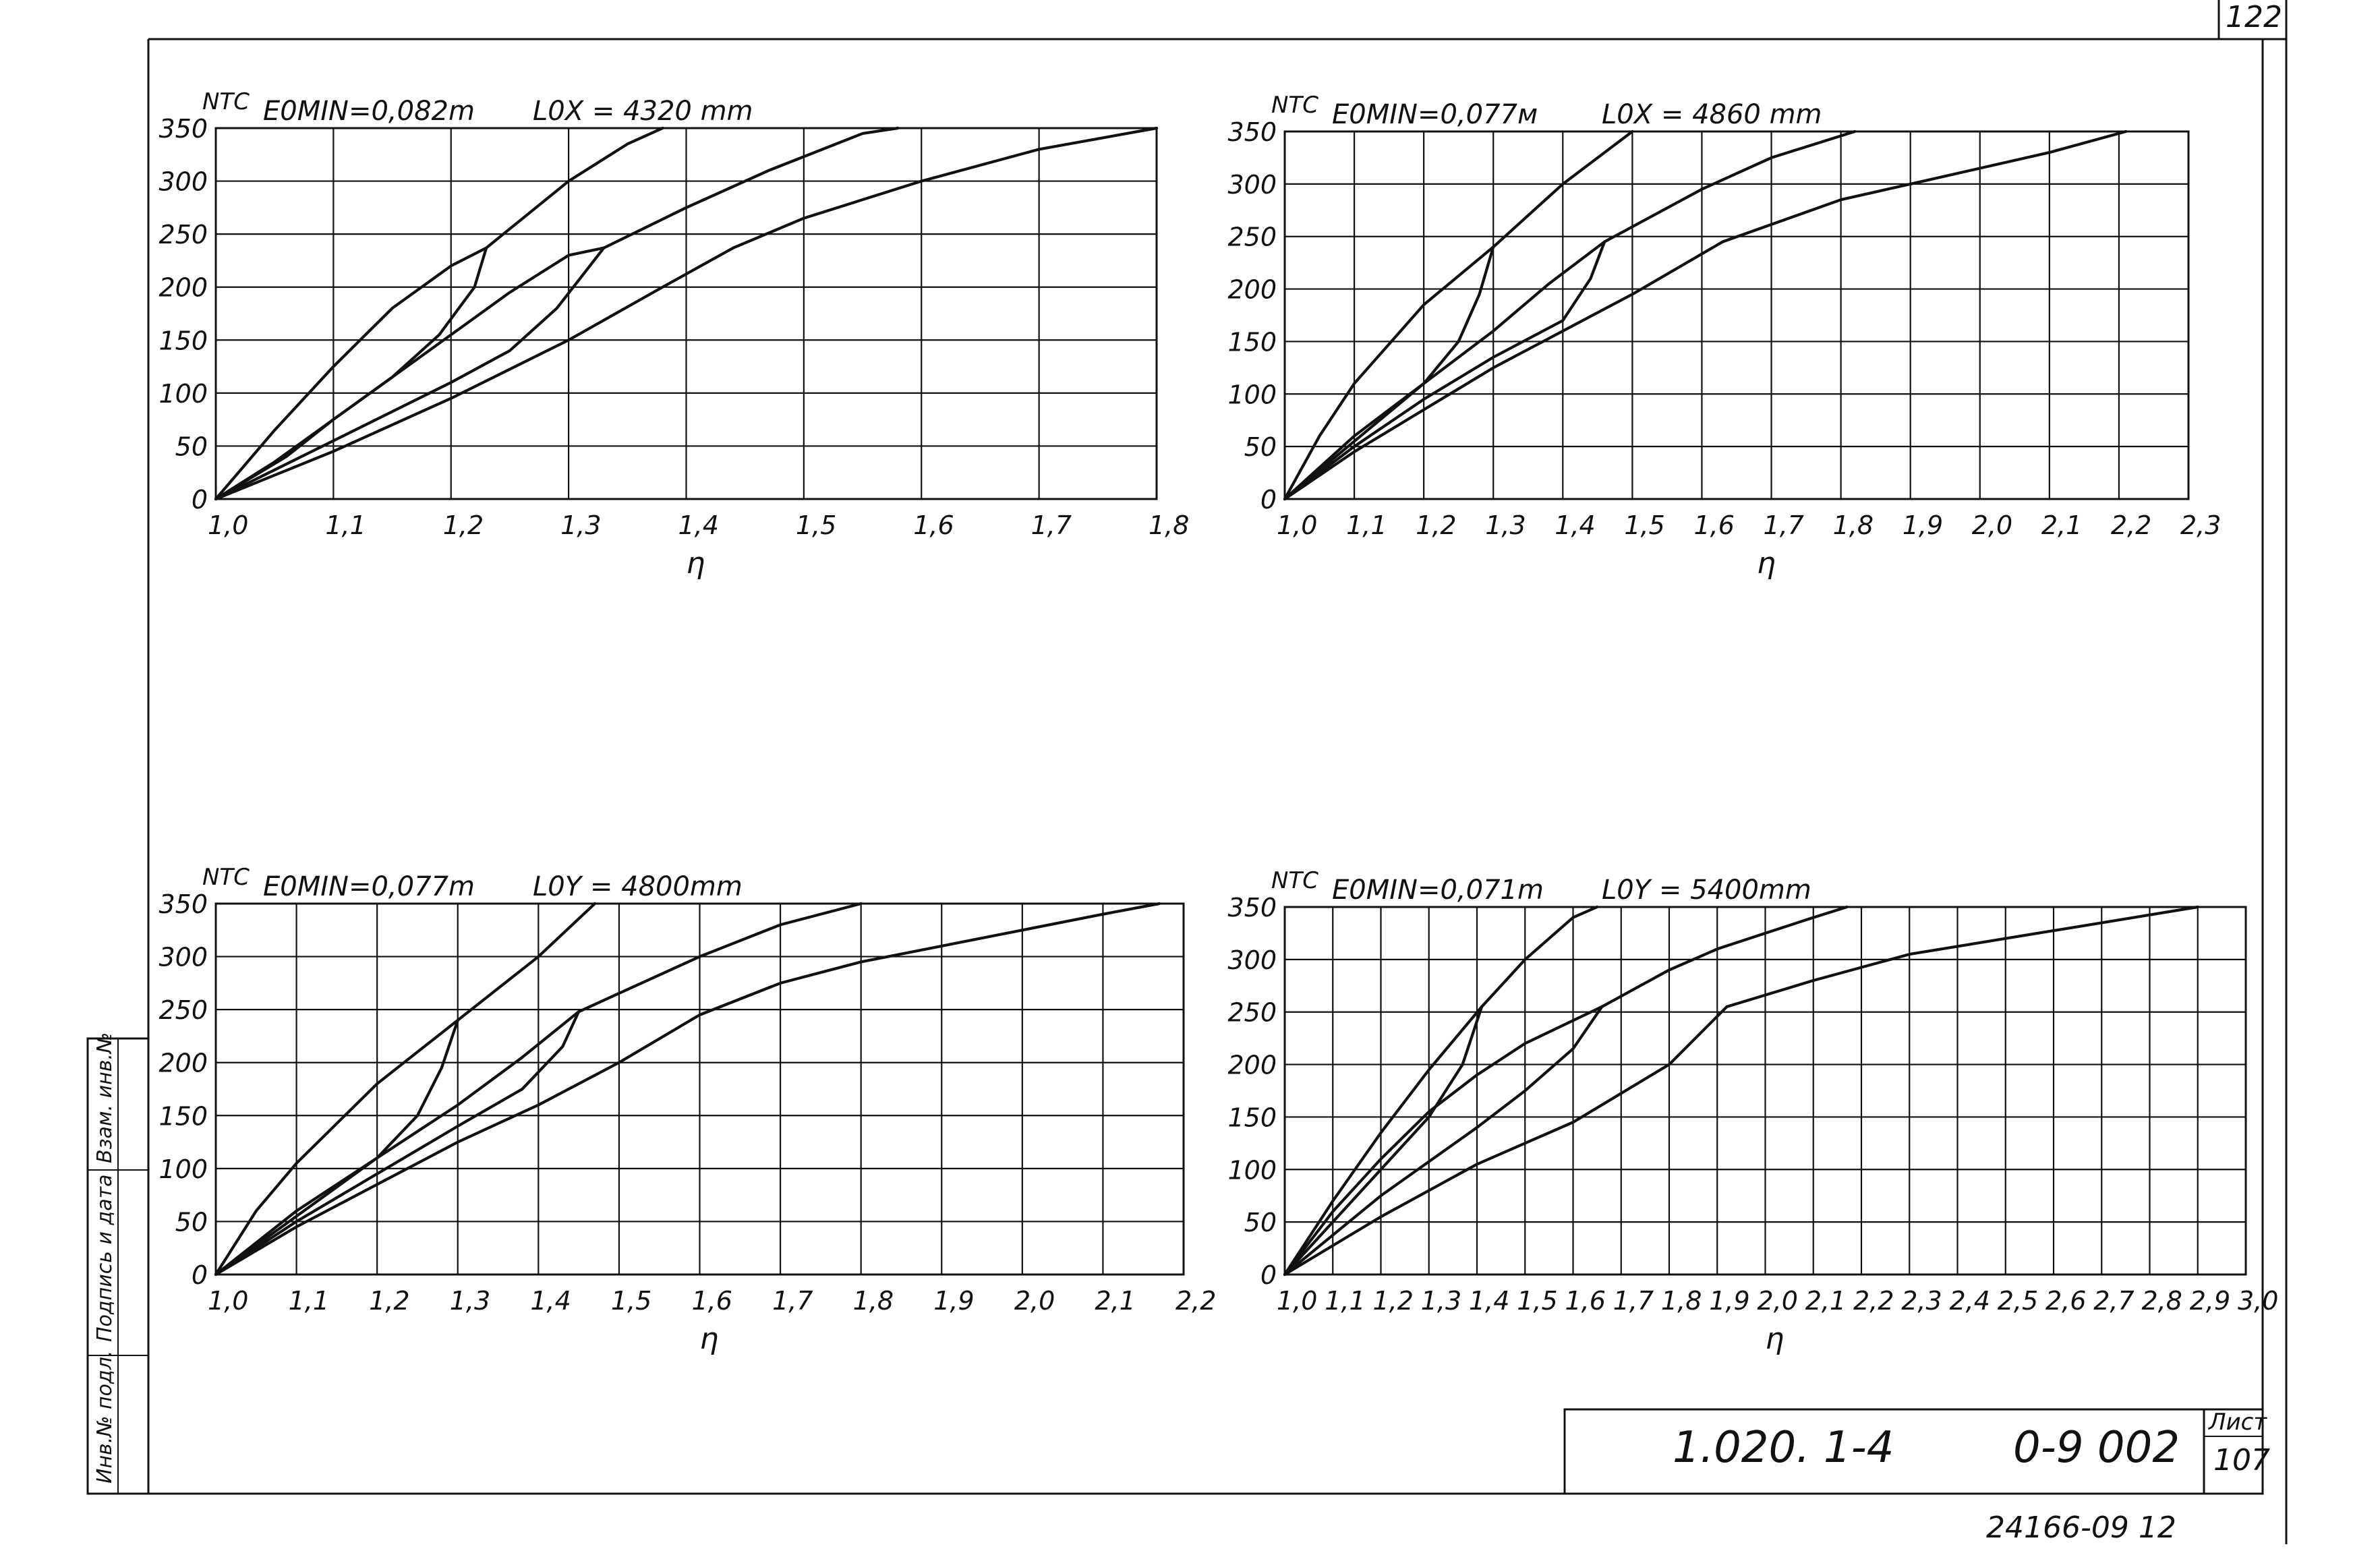 The width and height of the screenshot is (2380, 1553). What do you see at coordinates (1435, 114) in the screenshot?
I see `param-e0min-label: E0MIN=0,077м` at bounding box center [1435, 114].